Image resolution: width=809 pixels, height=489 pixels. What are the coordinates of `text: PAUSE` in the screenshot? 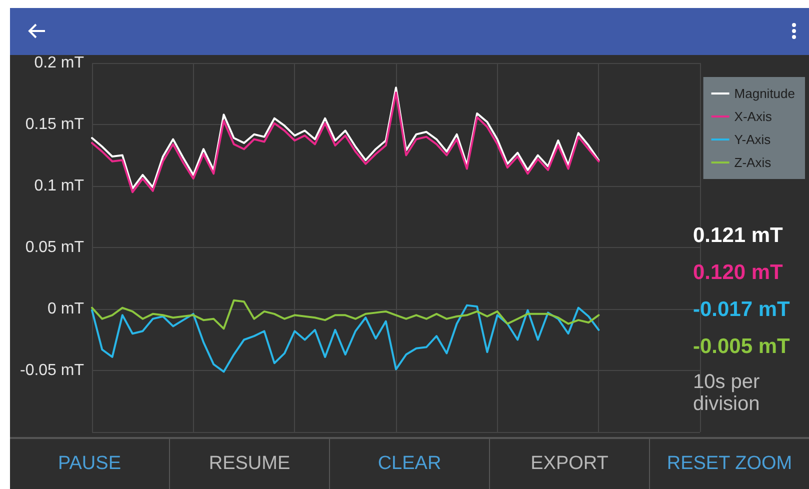 It's located at (89, 464).